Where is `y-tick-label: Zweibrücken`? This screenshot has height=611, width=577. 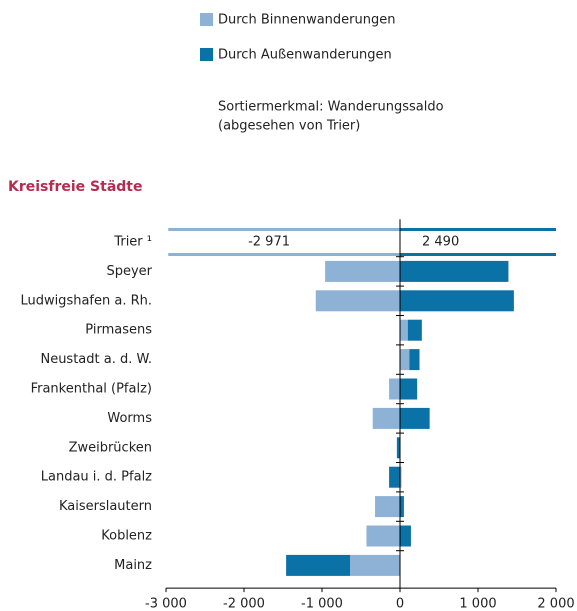
y-tick-label: Zweibrücken is located at coordinates (110, 447).